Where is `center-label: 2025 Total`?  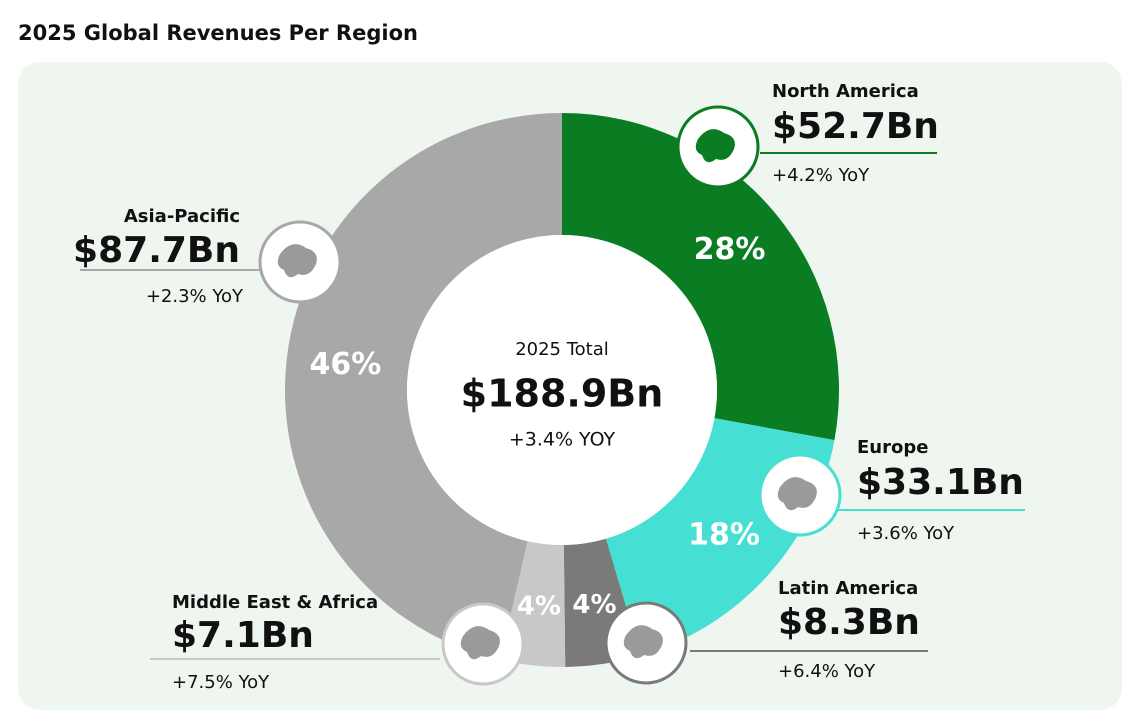 center-label: 2025 Total is located at coordinates (562, 349).